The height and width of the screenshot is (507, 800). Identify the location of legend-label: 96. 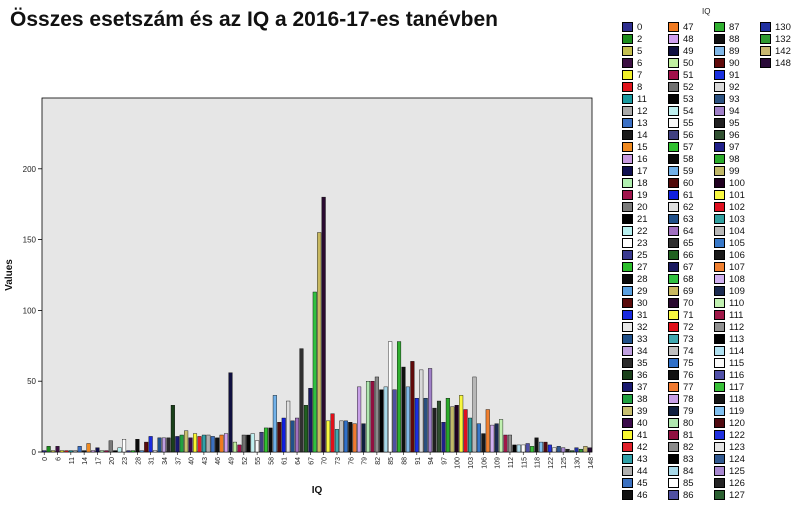
(734, 135).